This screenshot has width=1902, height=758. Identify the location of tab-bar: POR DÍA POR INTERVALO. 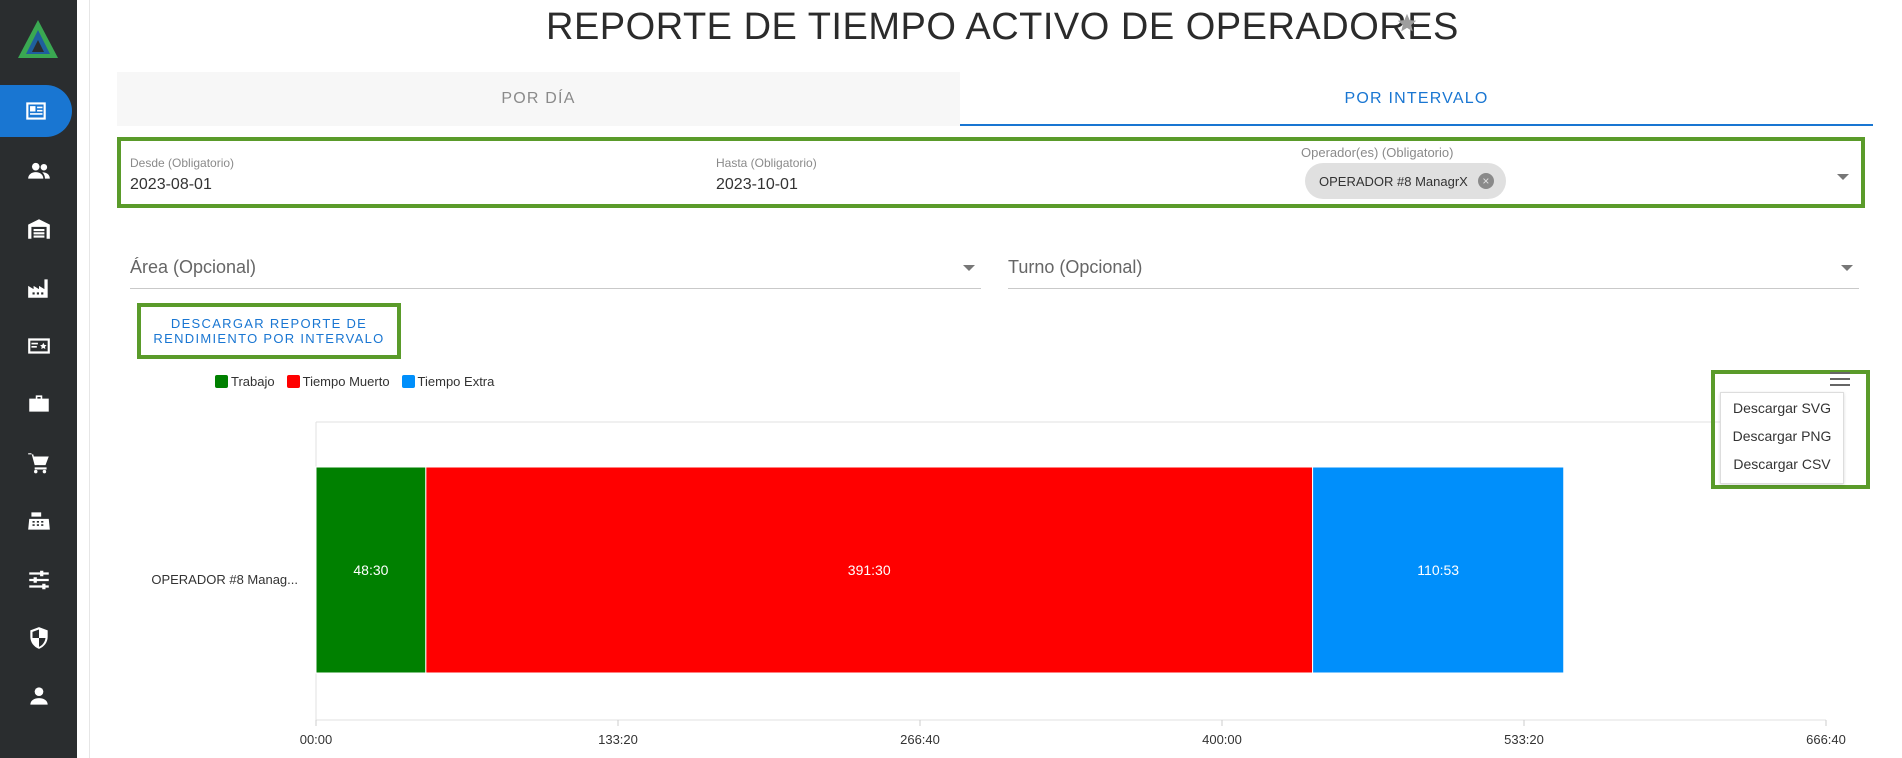
(995, 99).